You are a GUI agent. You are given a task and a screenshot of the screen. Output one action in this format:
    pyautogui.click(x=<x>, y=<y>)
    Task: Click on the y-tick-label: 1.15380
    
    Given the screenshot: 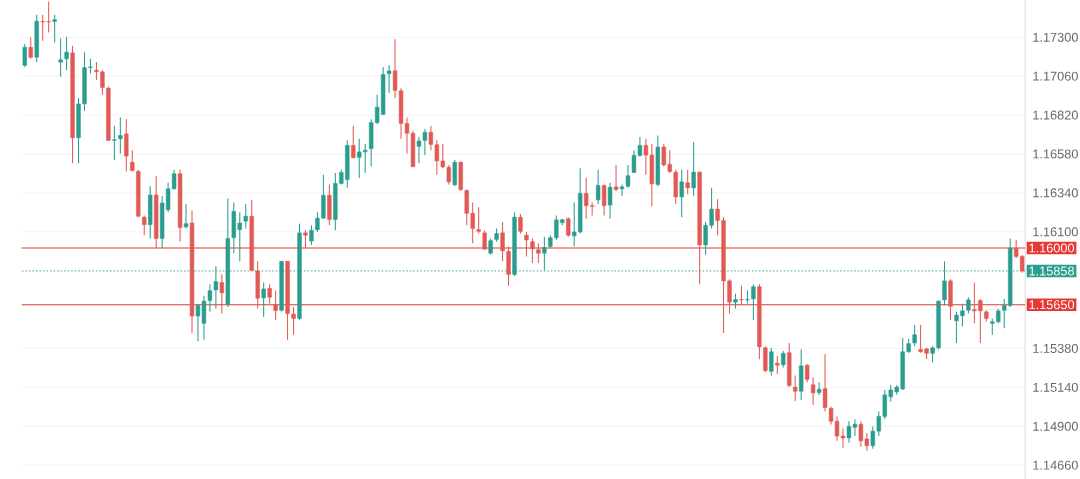 What is the action you would take?
    pyautogui.click(x=1055, y=348)
    